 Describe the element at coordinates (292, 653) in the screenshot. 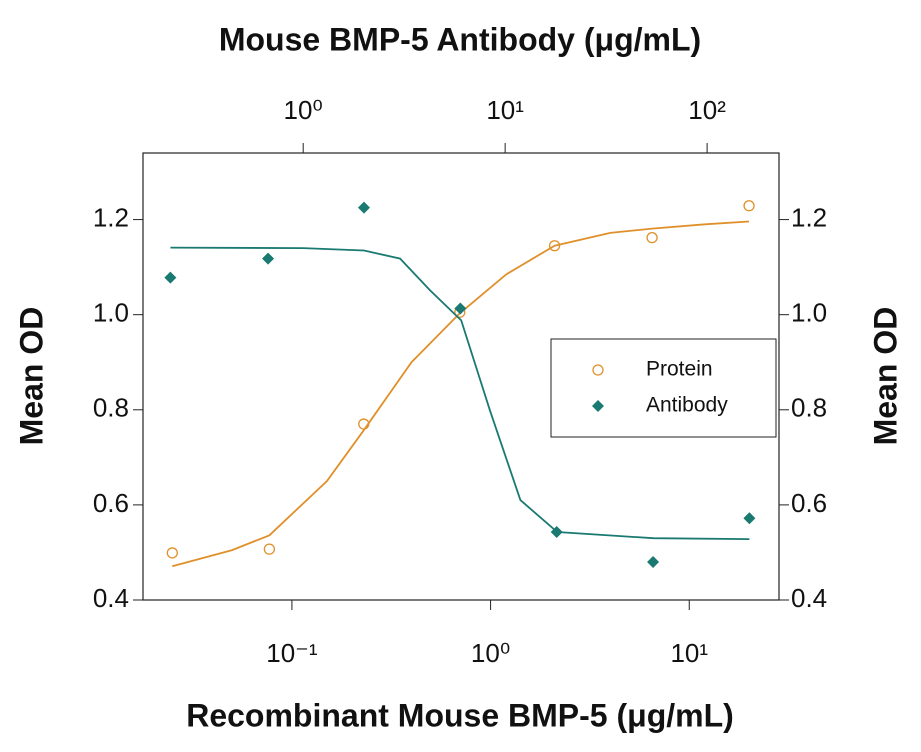

I see `x-tick-label: 10⁻¹` at that location.